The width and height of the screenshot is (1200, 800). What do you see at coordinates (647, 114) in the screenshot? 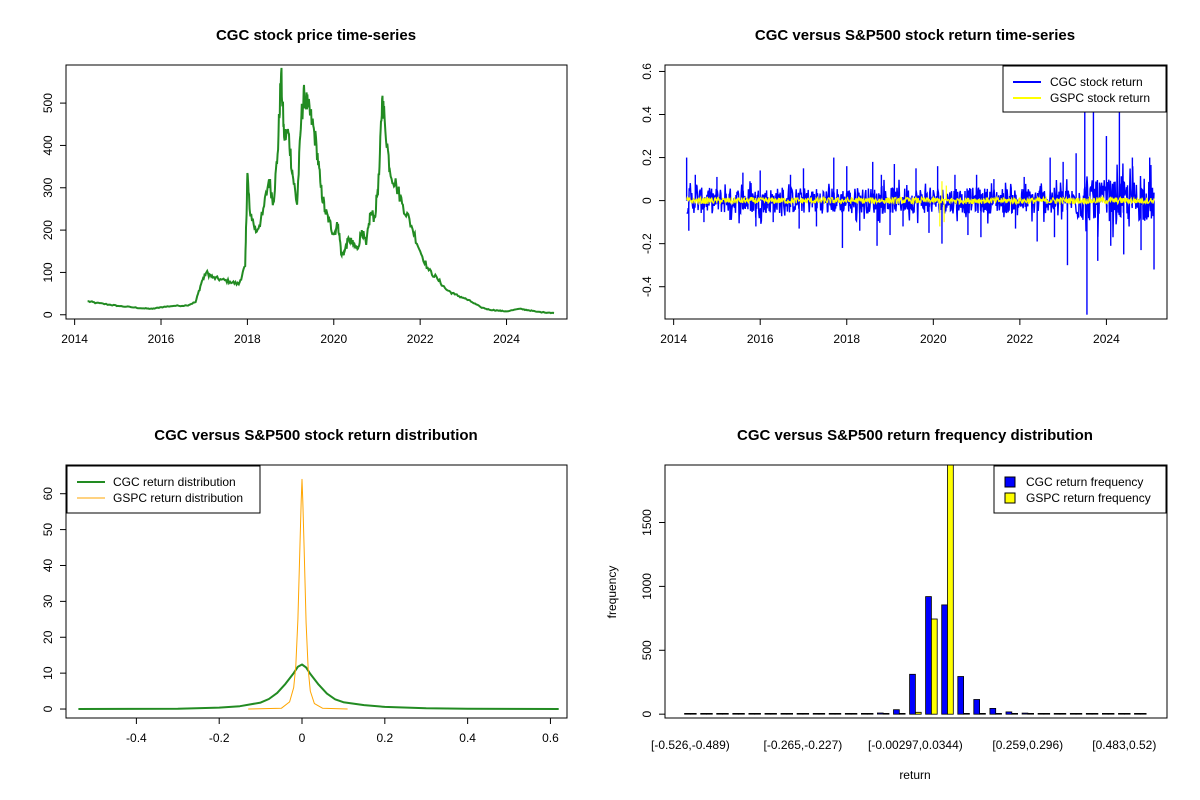
I see `y-tick-label: 0.4` at bounding box center [647, 114].